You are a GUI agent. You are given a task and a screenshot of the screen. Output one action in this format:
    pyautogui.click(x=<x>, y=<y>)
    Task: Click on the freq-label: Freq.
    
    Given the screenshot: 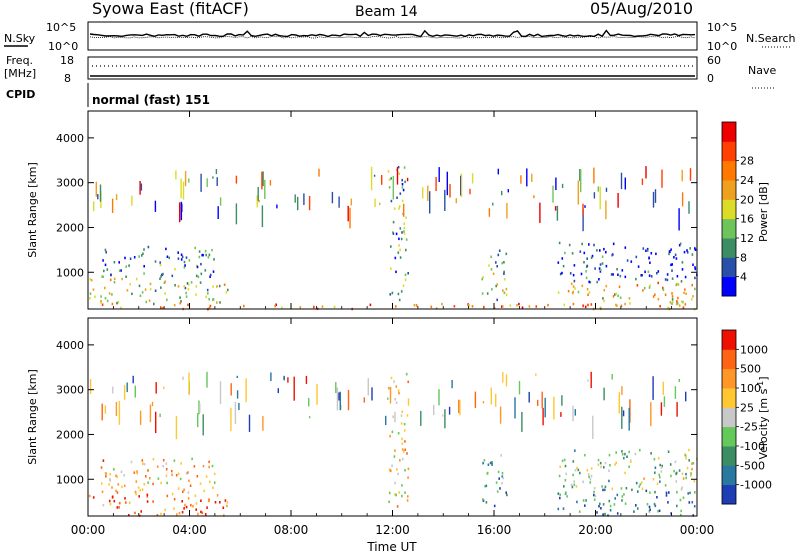 What is the action you would take?
    pyautogui.click(x=19, y=60)
    